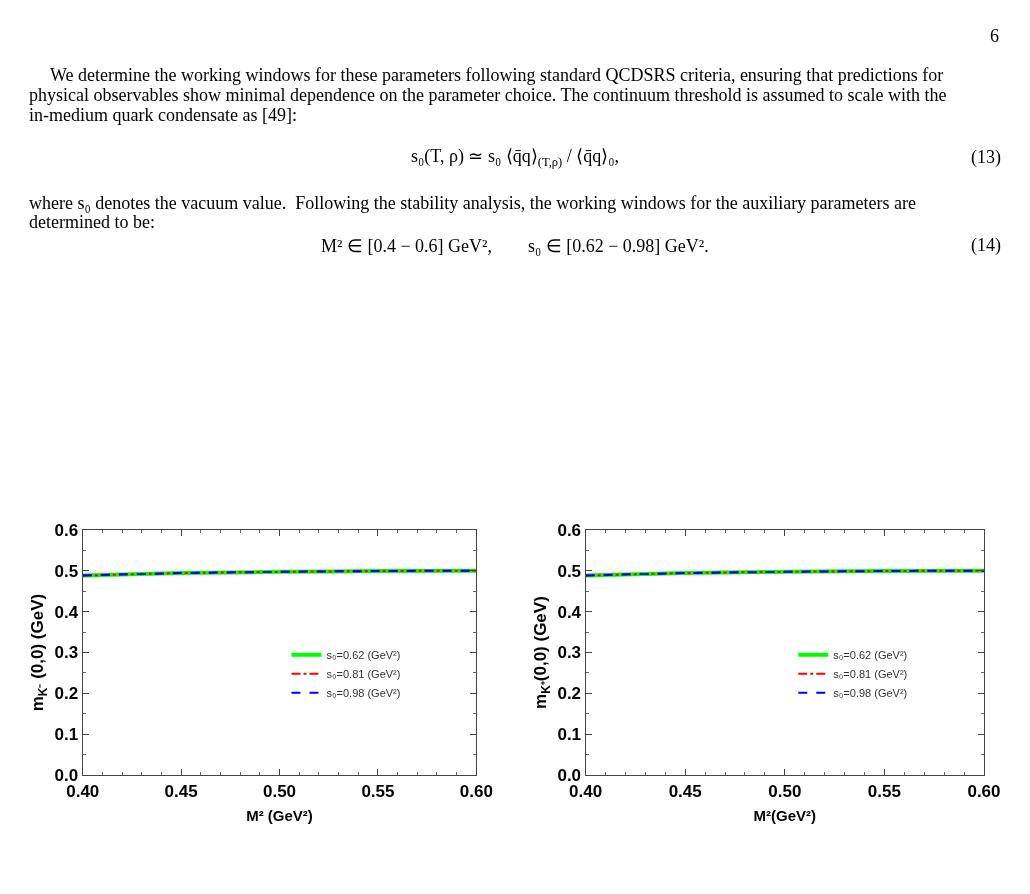  I want to click on text: s₀(T, ρ) ≃ s₀ ⟨q̄q⟩$_{(T,ρ)}$ / ⟨q̄q⟩₀,, so click(515, 157).